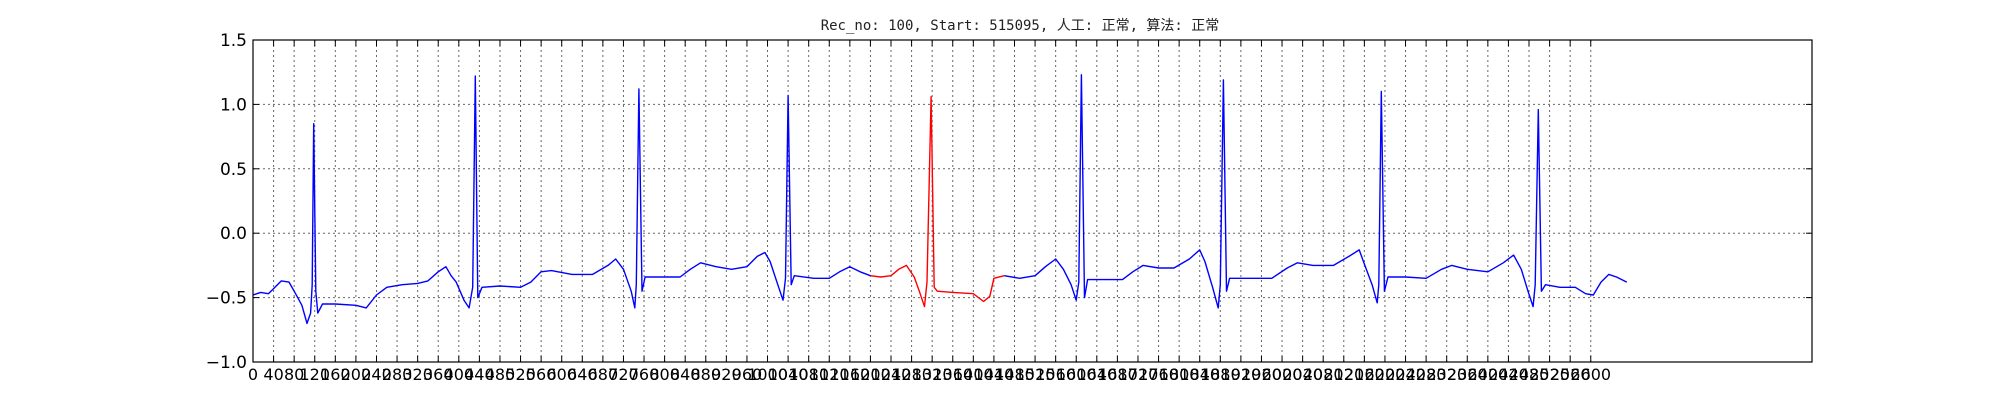 The height and width of the screenshot is (400, 2000). I want to click on x-tick-label: 1200, so click(870, 374).